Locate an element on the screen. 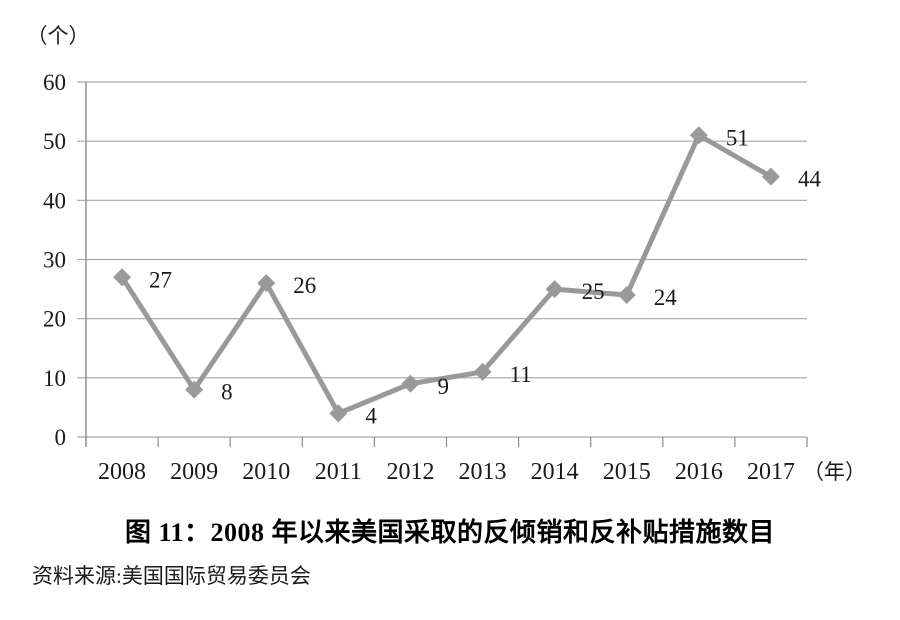 The height and width of the screenshot is (620, 900). y-tick-label: 0 is located at coordinates (61, 437).